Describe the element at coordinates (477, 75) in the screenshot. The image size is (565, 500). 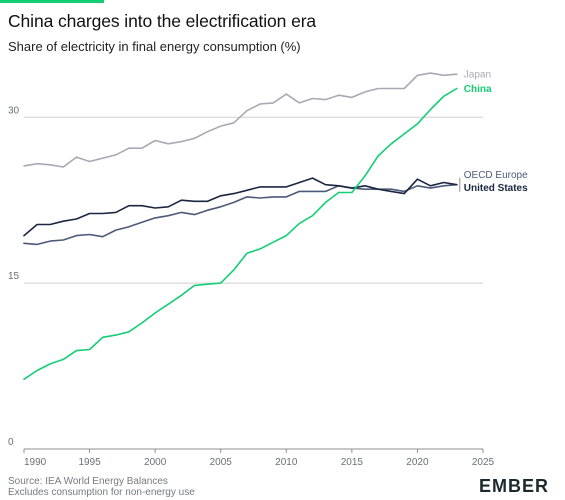
I see `series-label-japan: Japan` at that location.